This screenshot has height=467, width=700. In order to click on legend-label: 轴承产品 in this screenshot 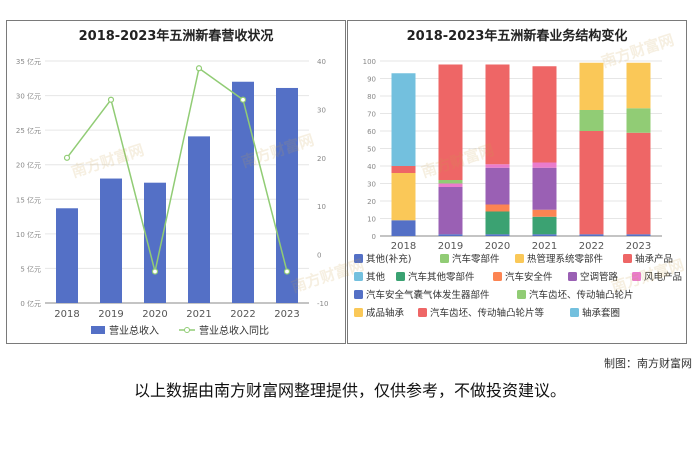, I will do `click(654, 259)`.